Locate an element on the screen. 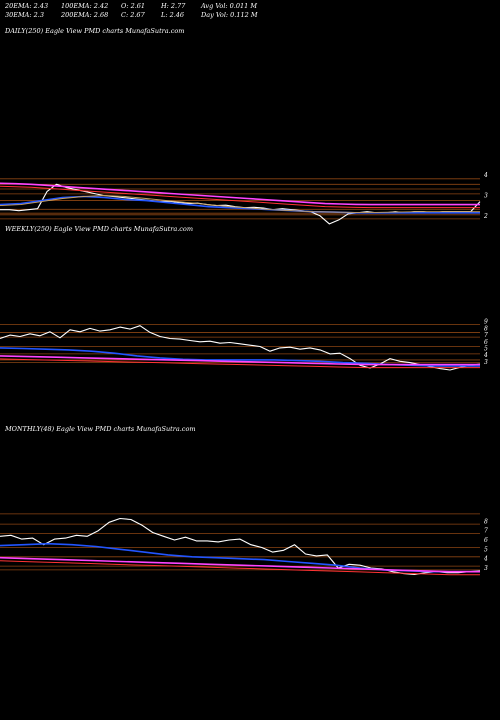 The image size is (500, 720). ema20-label: 20EMA: 2.43 is located at coordinates (27, 6).